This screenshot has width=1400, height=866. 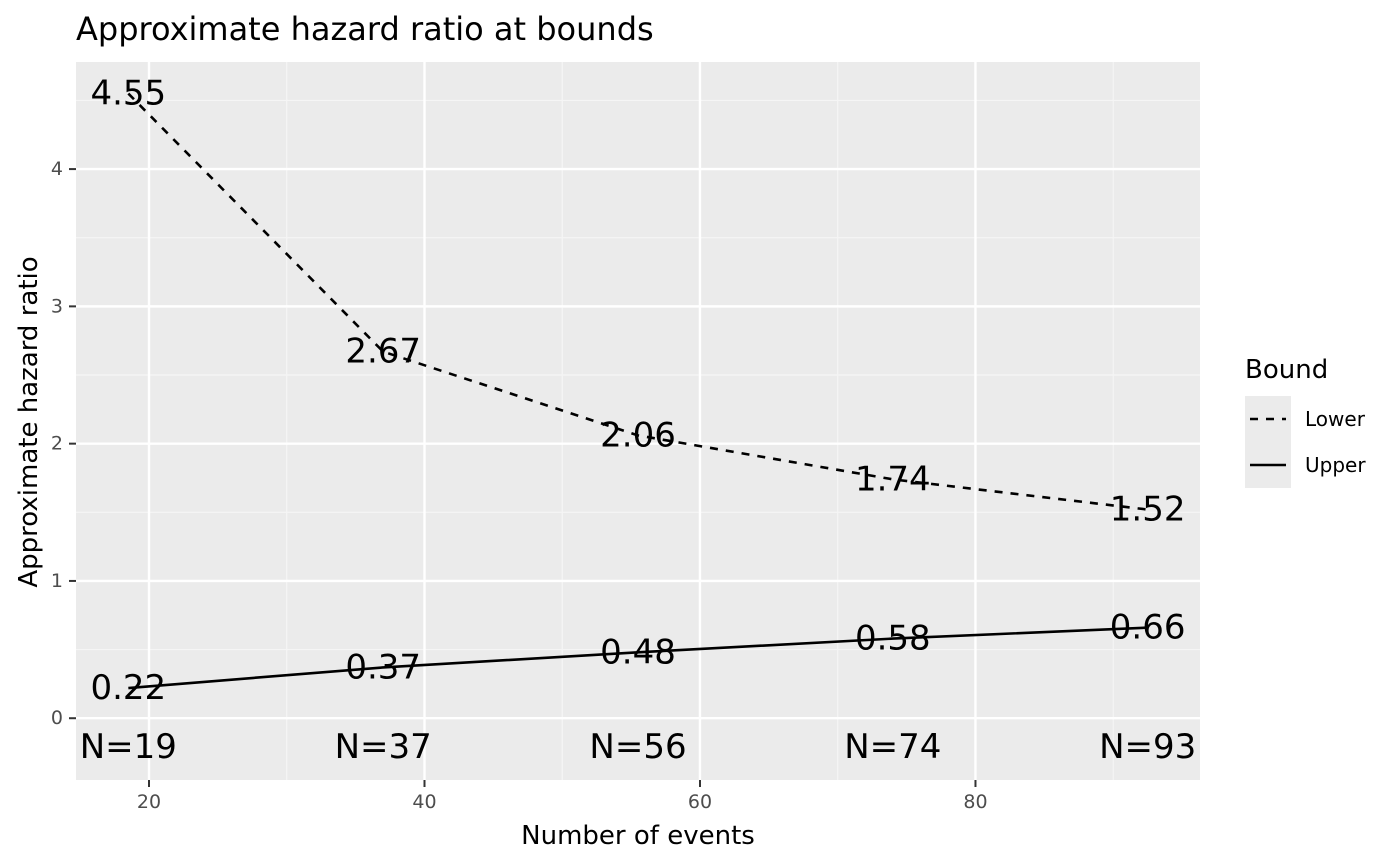 What do you see at coordinates (893, 479) in the screenshot?
I see `data-label: 1.74` at bounding box center [893, 479].